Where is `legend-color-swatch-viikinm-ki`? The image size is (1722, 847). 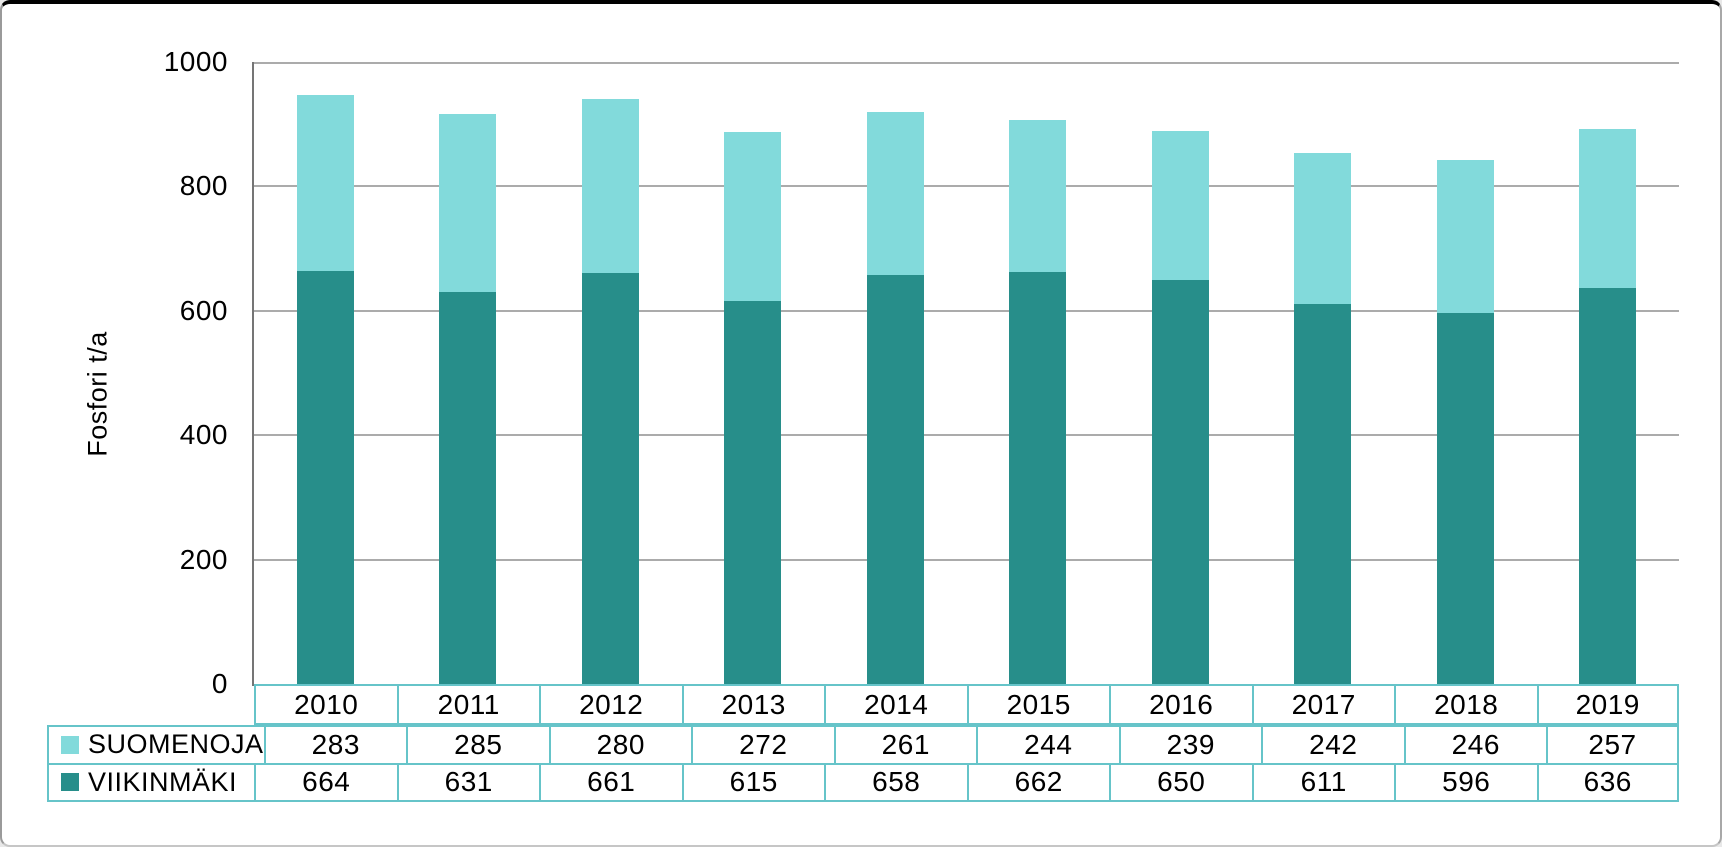
legend-color-swatch-viikinm-ki is located at coordinates (70, 782).